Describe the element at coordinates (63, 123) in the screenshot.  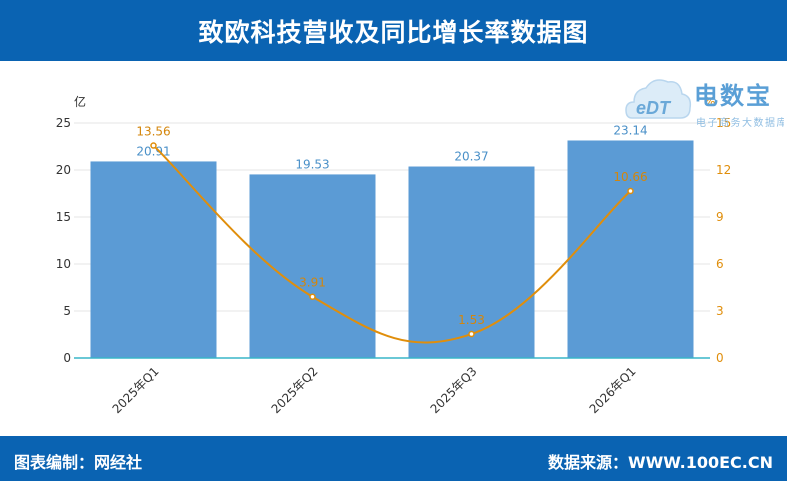
I see `y-left-tick-label: 25` at that location.